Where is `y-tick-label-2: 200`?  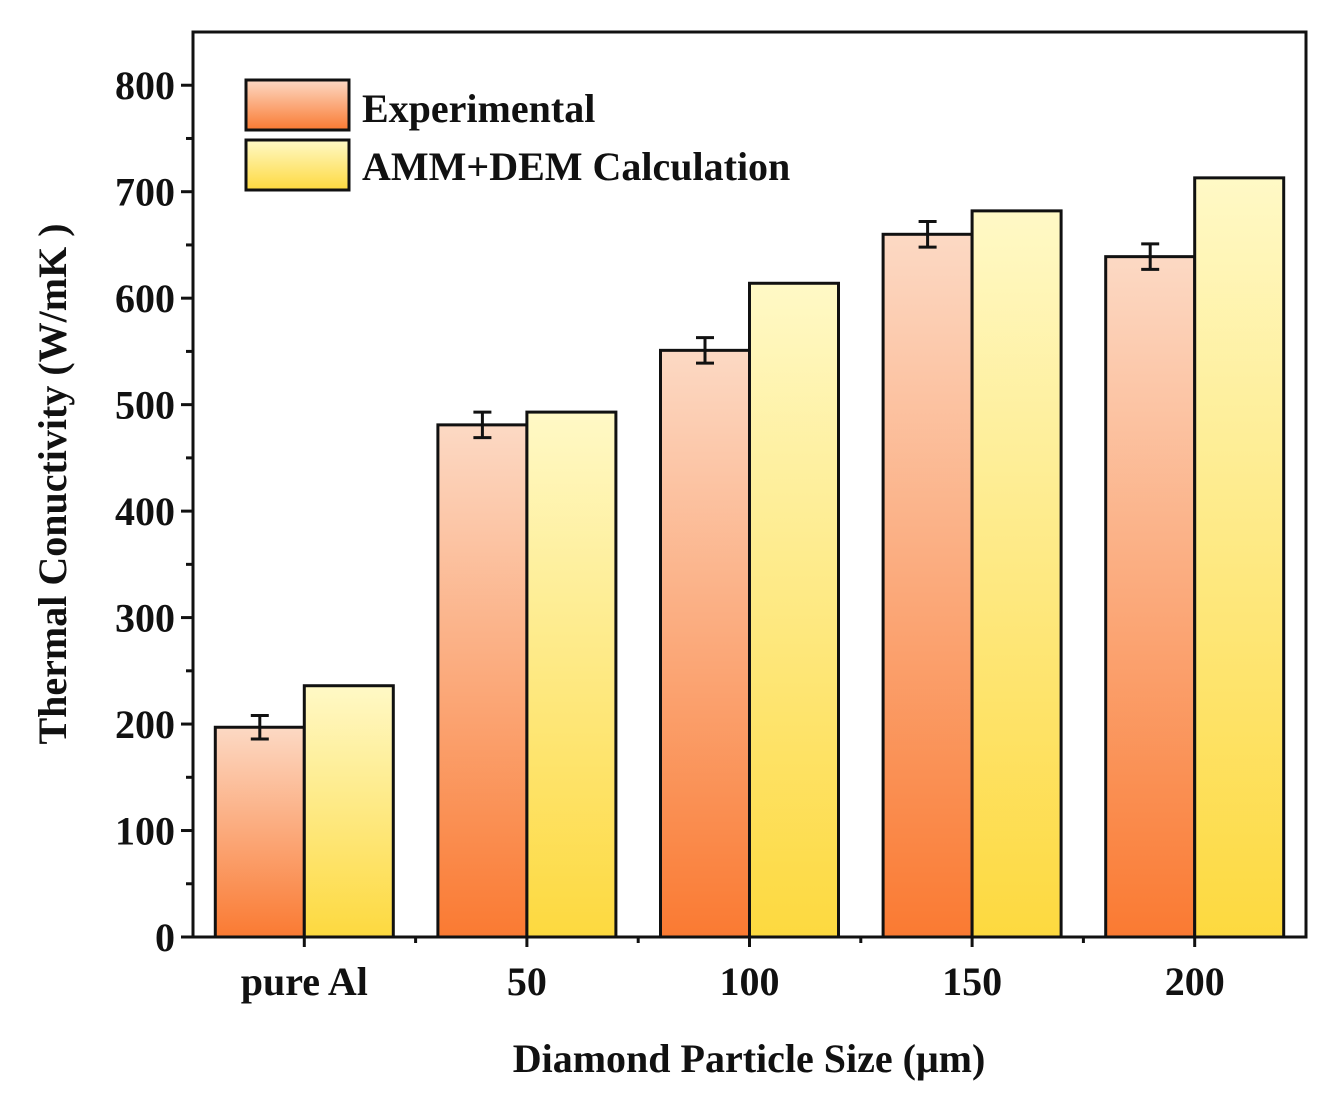 y-tick-label-2: 200 is located at coordinates (145, 724).